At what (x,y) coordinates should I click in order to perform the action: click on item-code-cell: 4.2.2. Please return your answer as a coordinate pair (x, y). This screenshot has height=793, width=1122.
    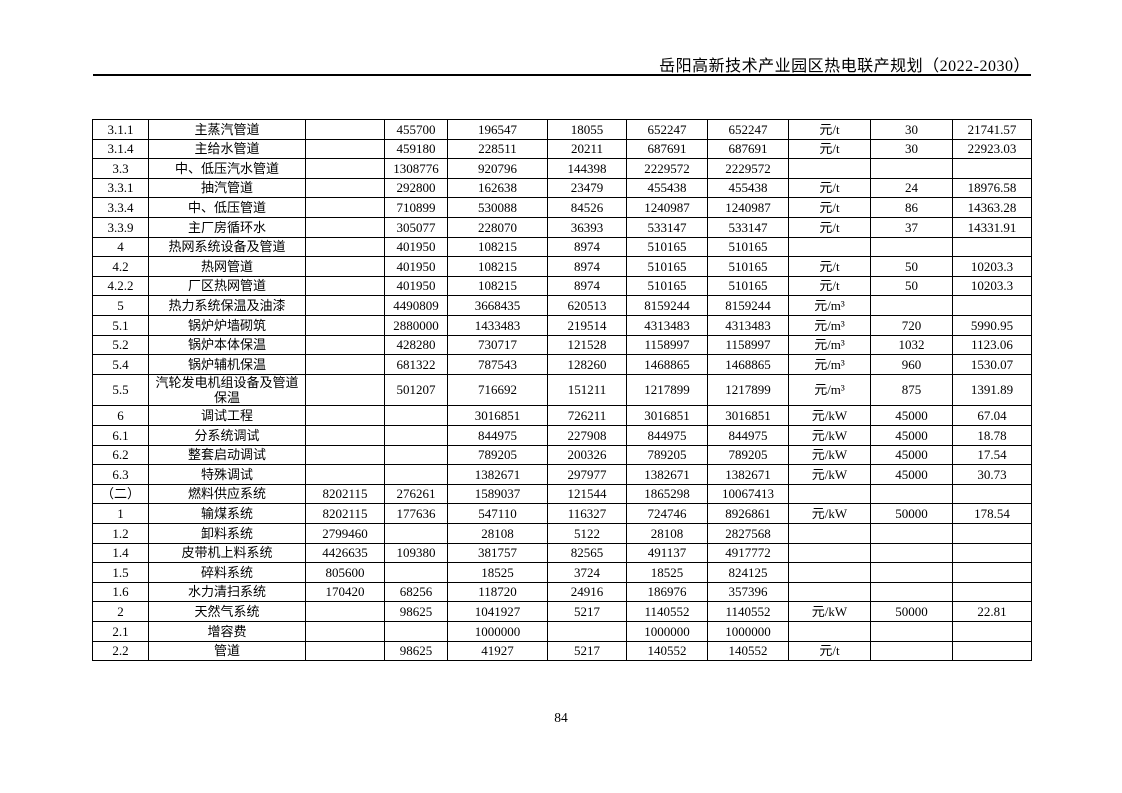
    Looking at the image, I should click on (120, 286).